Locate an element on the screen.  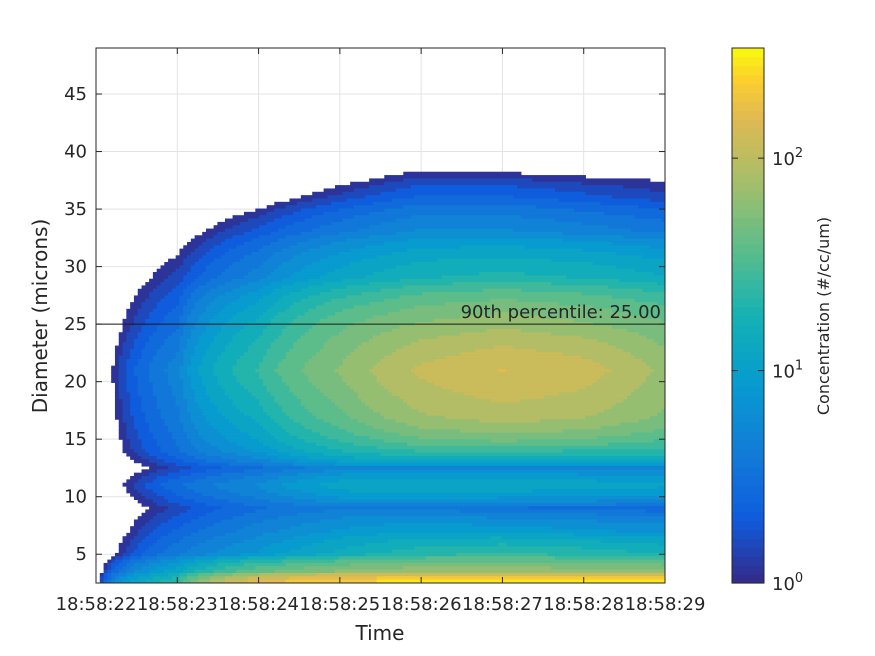
x-tick-label: 18:58:25 is located at coordinates (339, 604).